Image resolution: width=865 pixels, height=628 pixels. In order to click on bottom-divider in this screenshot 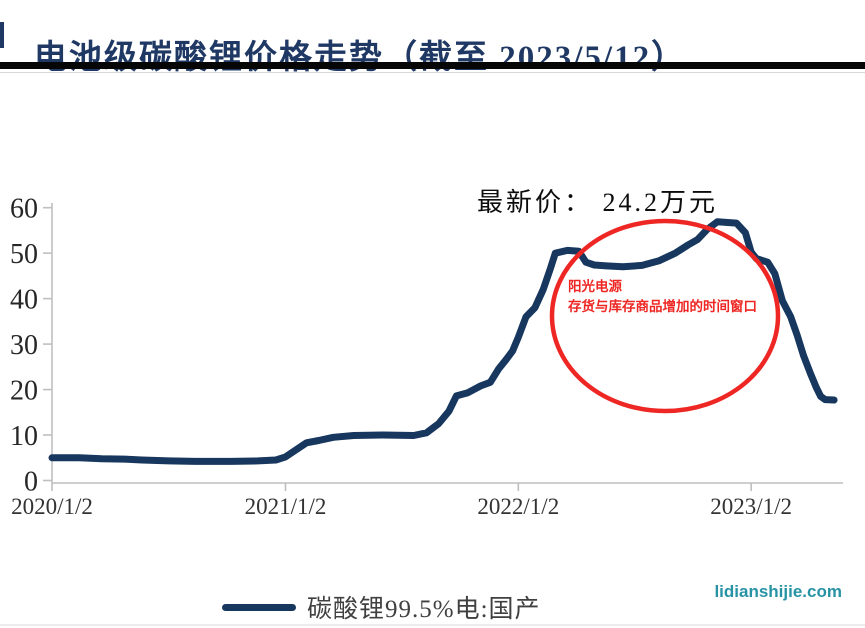, I will do `click(432, 625)`.